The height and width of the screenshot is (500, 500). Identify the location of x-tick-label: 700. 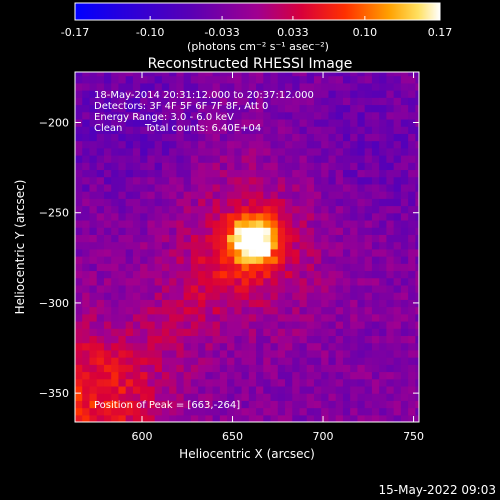
(323, 436).